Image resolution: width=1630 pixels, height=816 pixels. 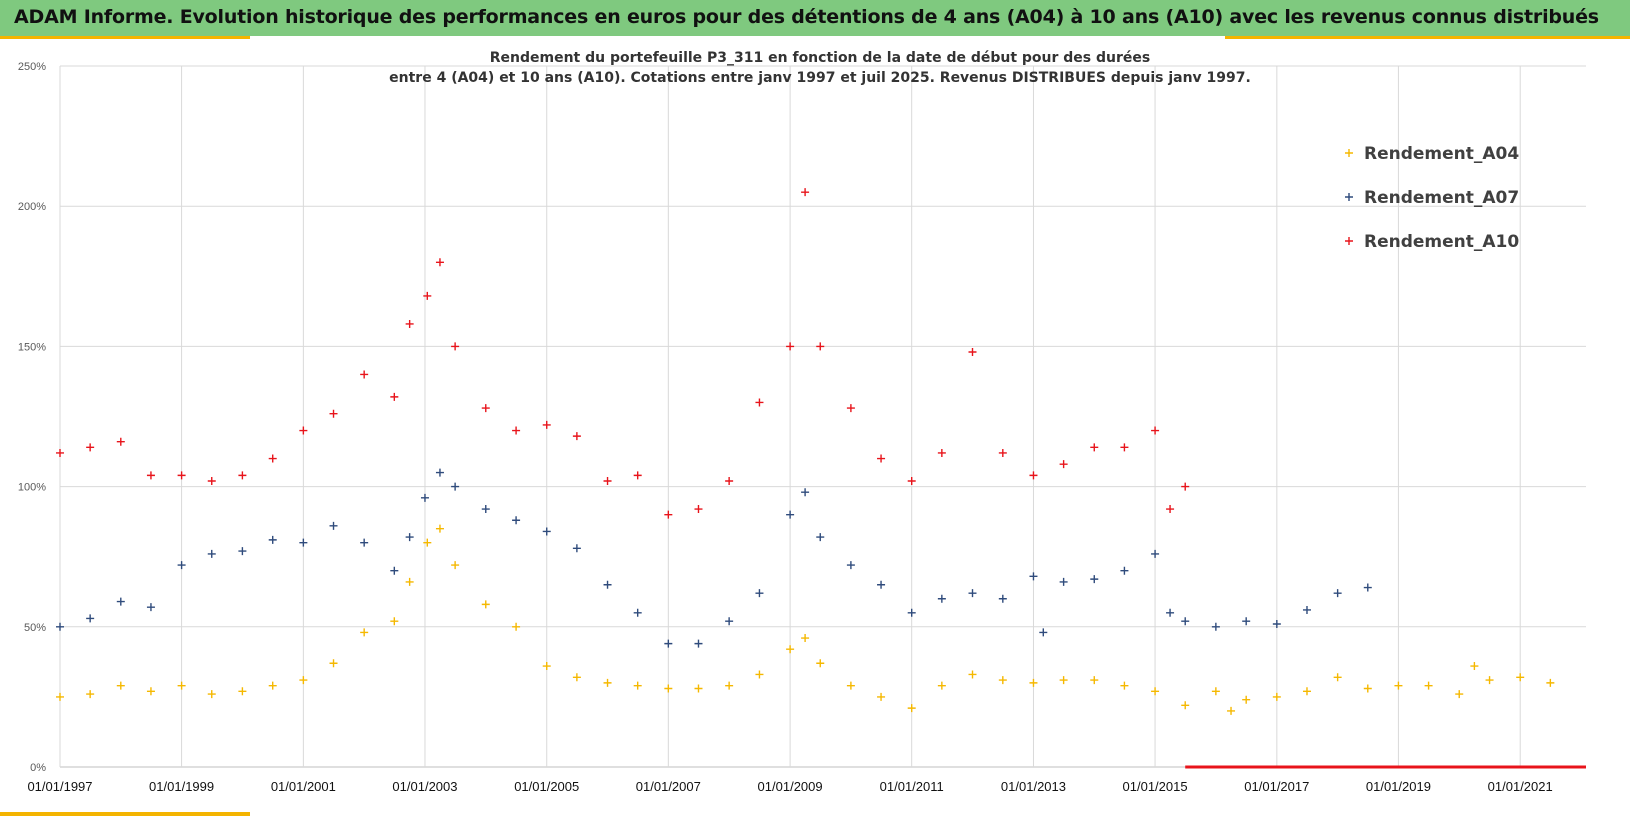 I want to click on x-tick-label: 01/01/2005, so click(x=546, y=786).